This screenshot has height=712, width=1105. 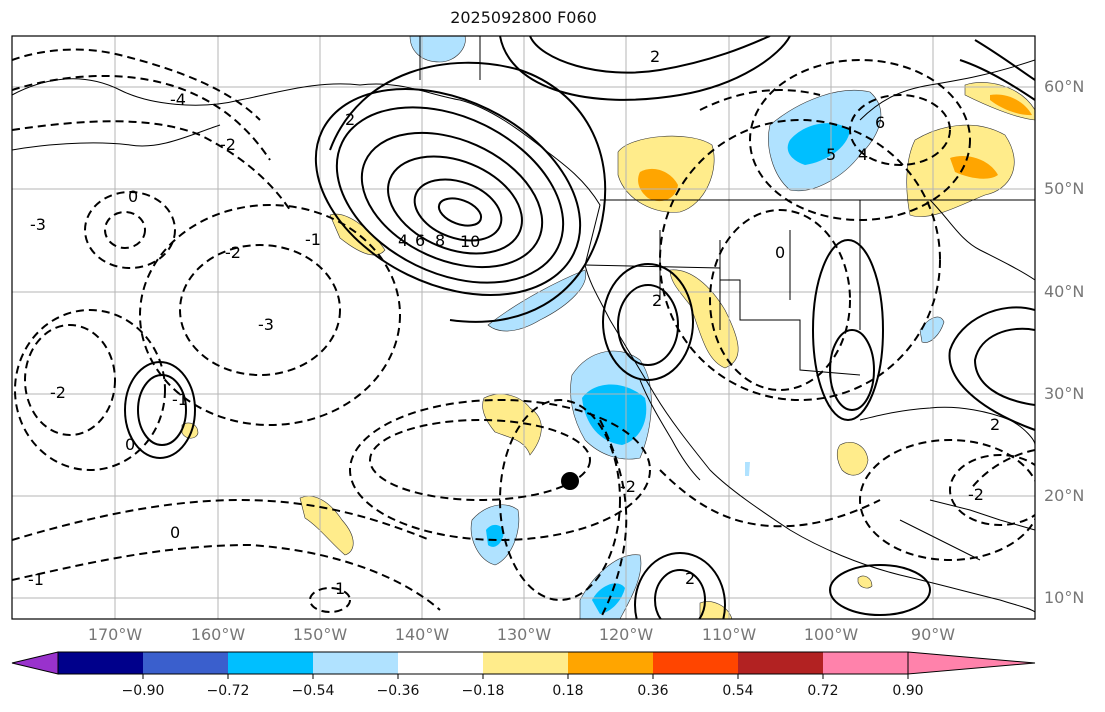 What do you see at coordinates (228, 691) in the screenshot?
I see `colorbar-tick-label: −0.72` at bounding box center [228, 691].